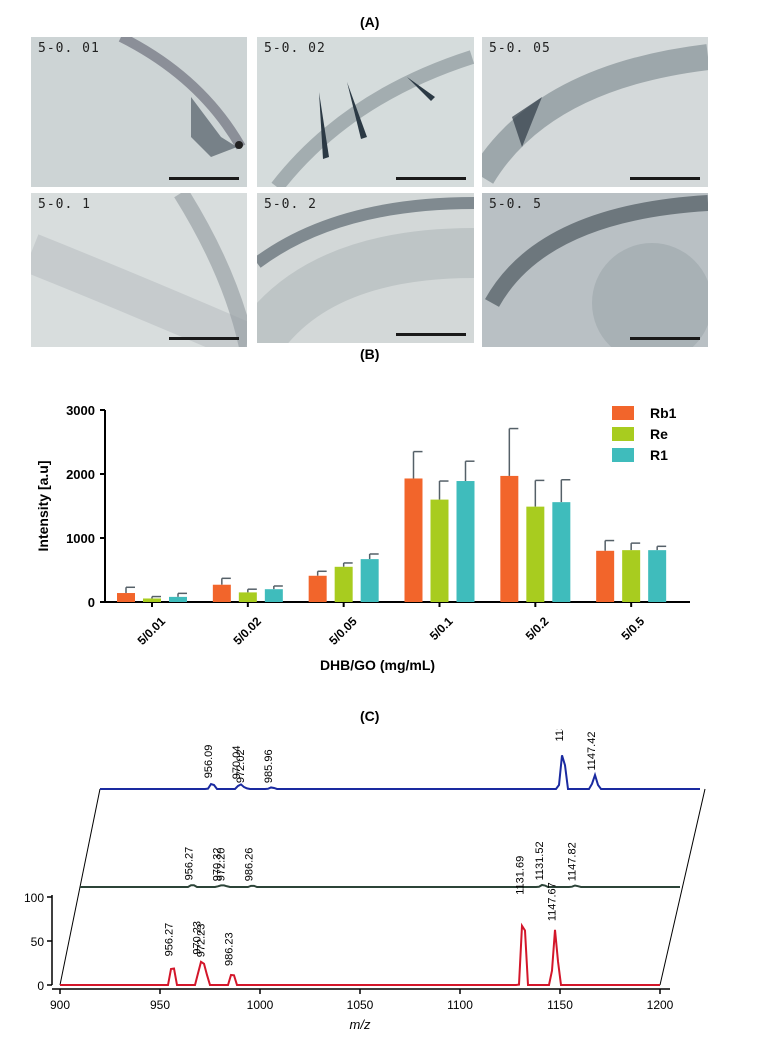 This screenshot has width=759, height=1039. I want to click on micrograph-label: 5-0. 2, so click(290, 204).